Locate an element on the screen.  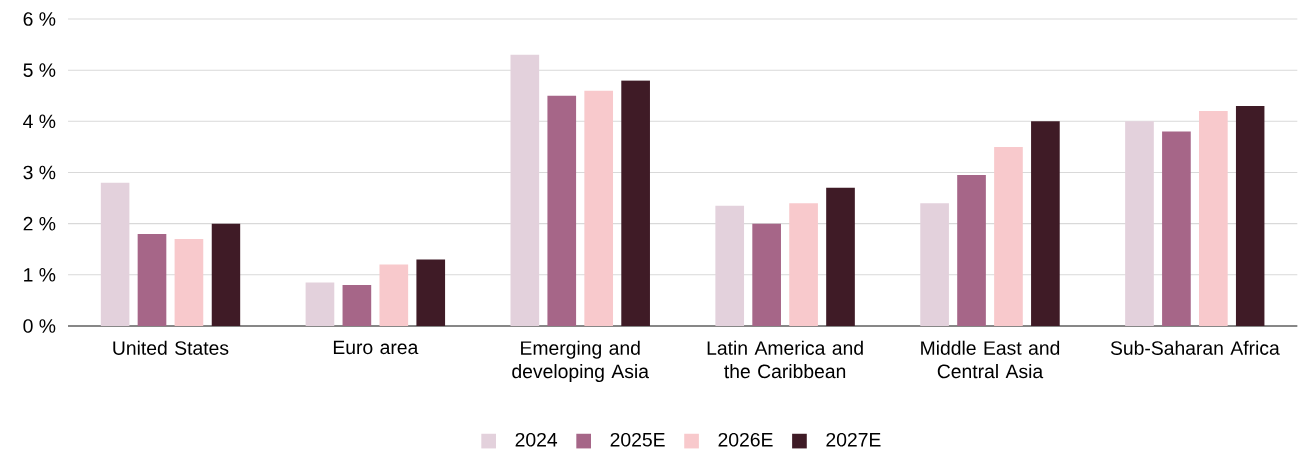
x-tick-label: Euro area is located at coordinates (376, 347).